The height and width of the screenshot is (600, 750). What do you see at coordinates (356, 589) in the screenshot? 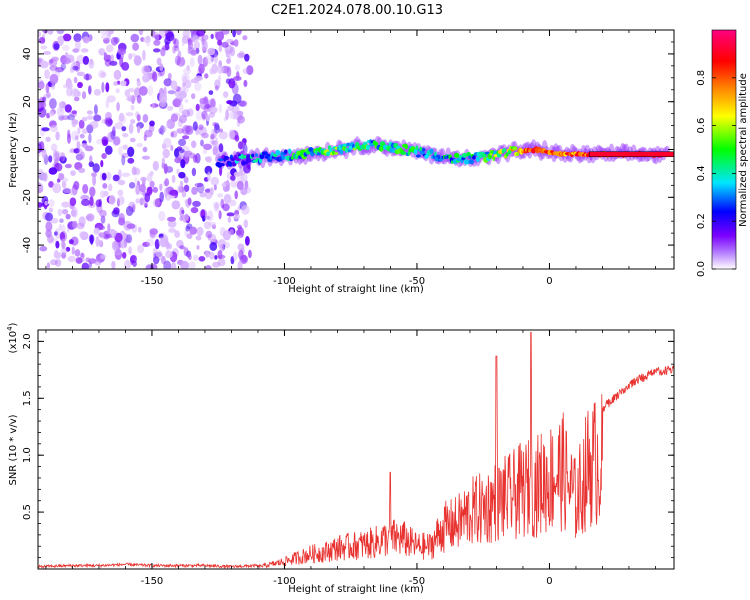
I see `snr-x-axis-label: Height of straight line (km)` at bounding box center [356, 589].